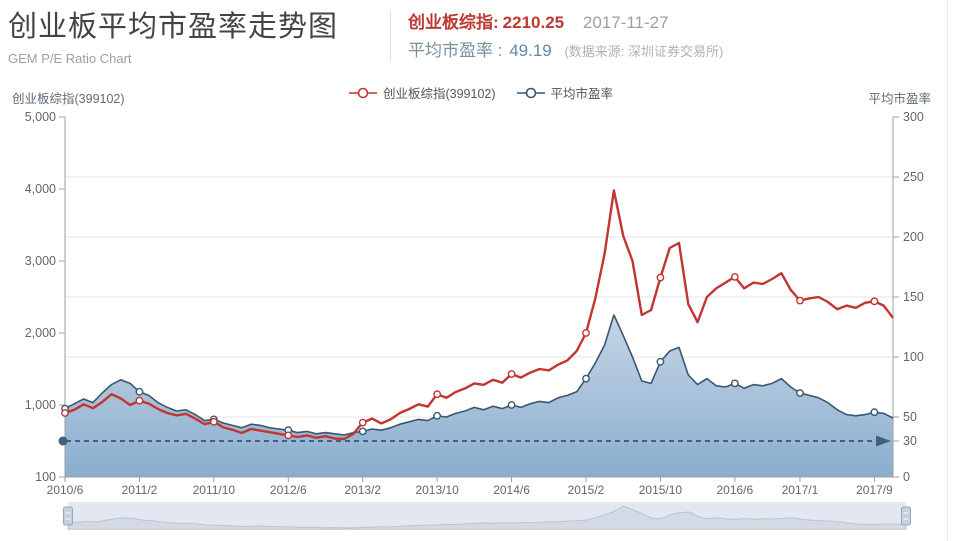  Describe the element at coordinates (511, 490) in the screenshot. I see `x-axis-tick-label: 2014/6` at that location.